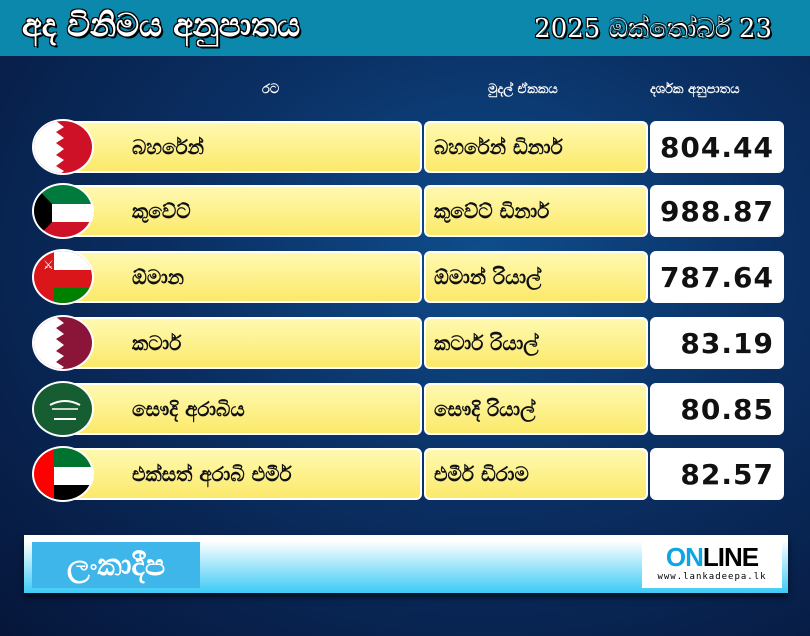  Describe the element at coordinates (245, 277) in the screenshot. I see `country-cell: ඕමාන` at that location.